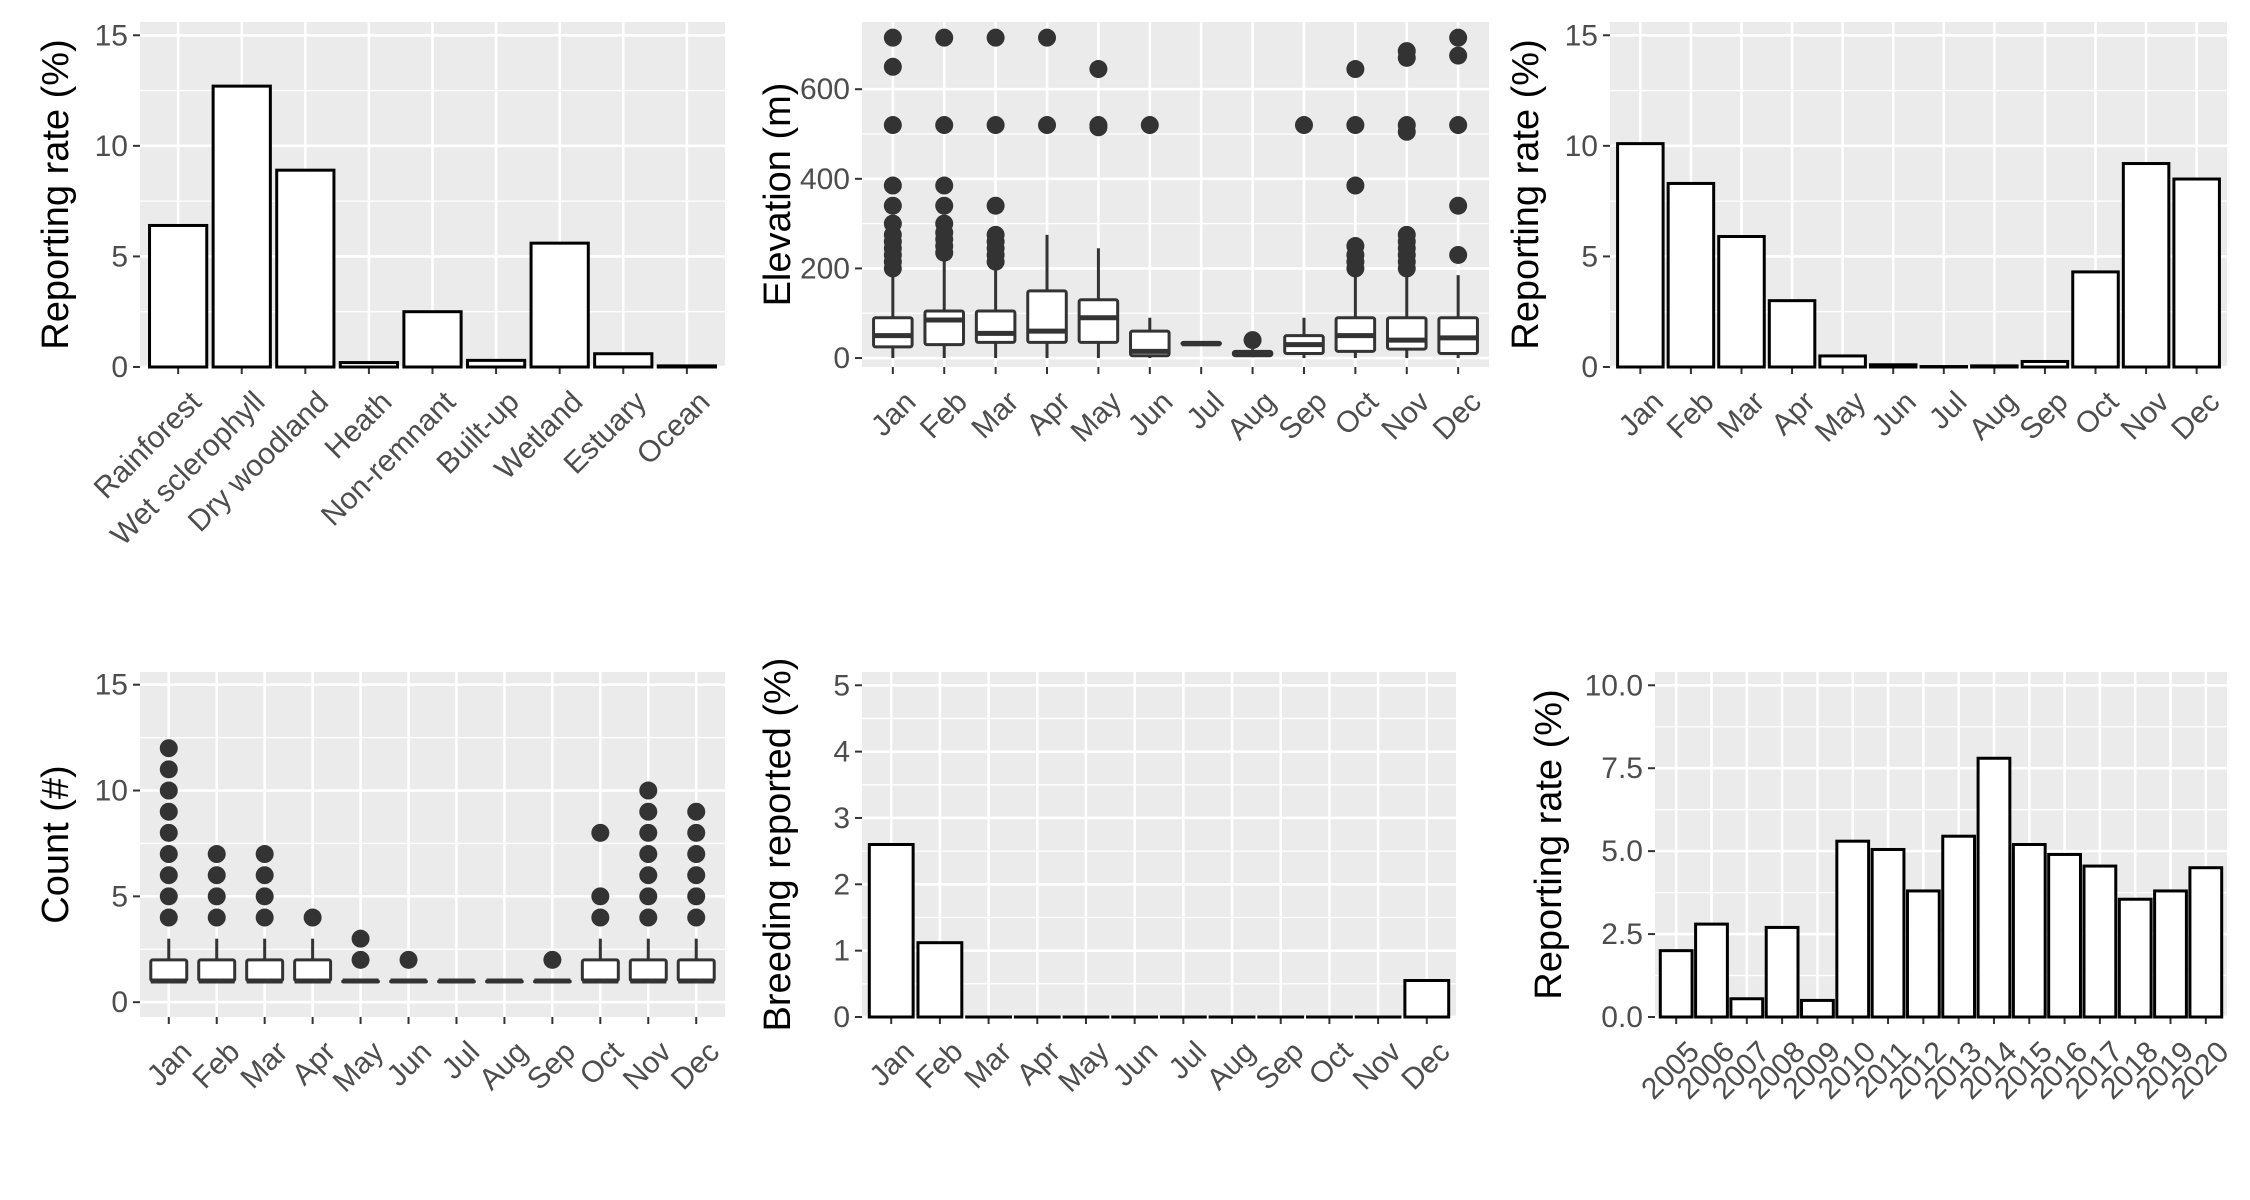 This screenshot has height=1200, width=2250. I want to click on bar-Aug, so click(1994, 366).